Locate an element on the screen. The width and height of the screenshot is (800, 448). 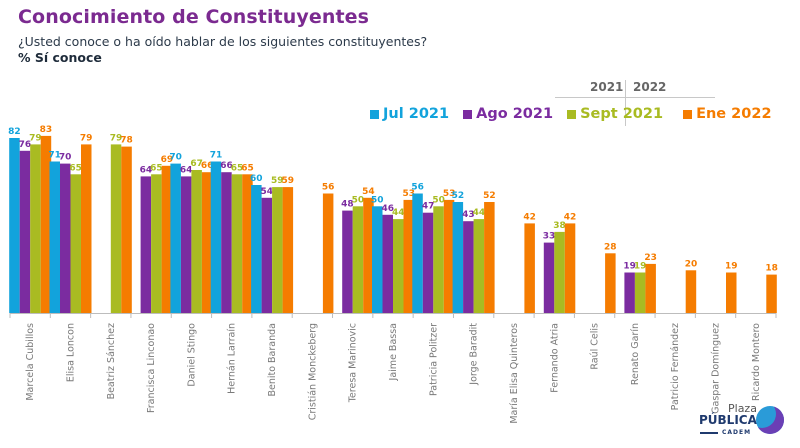
data-label: 33 is located at coordinates (549, 237).